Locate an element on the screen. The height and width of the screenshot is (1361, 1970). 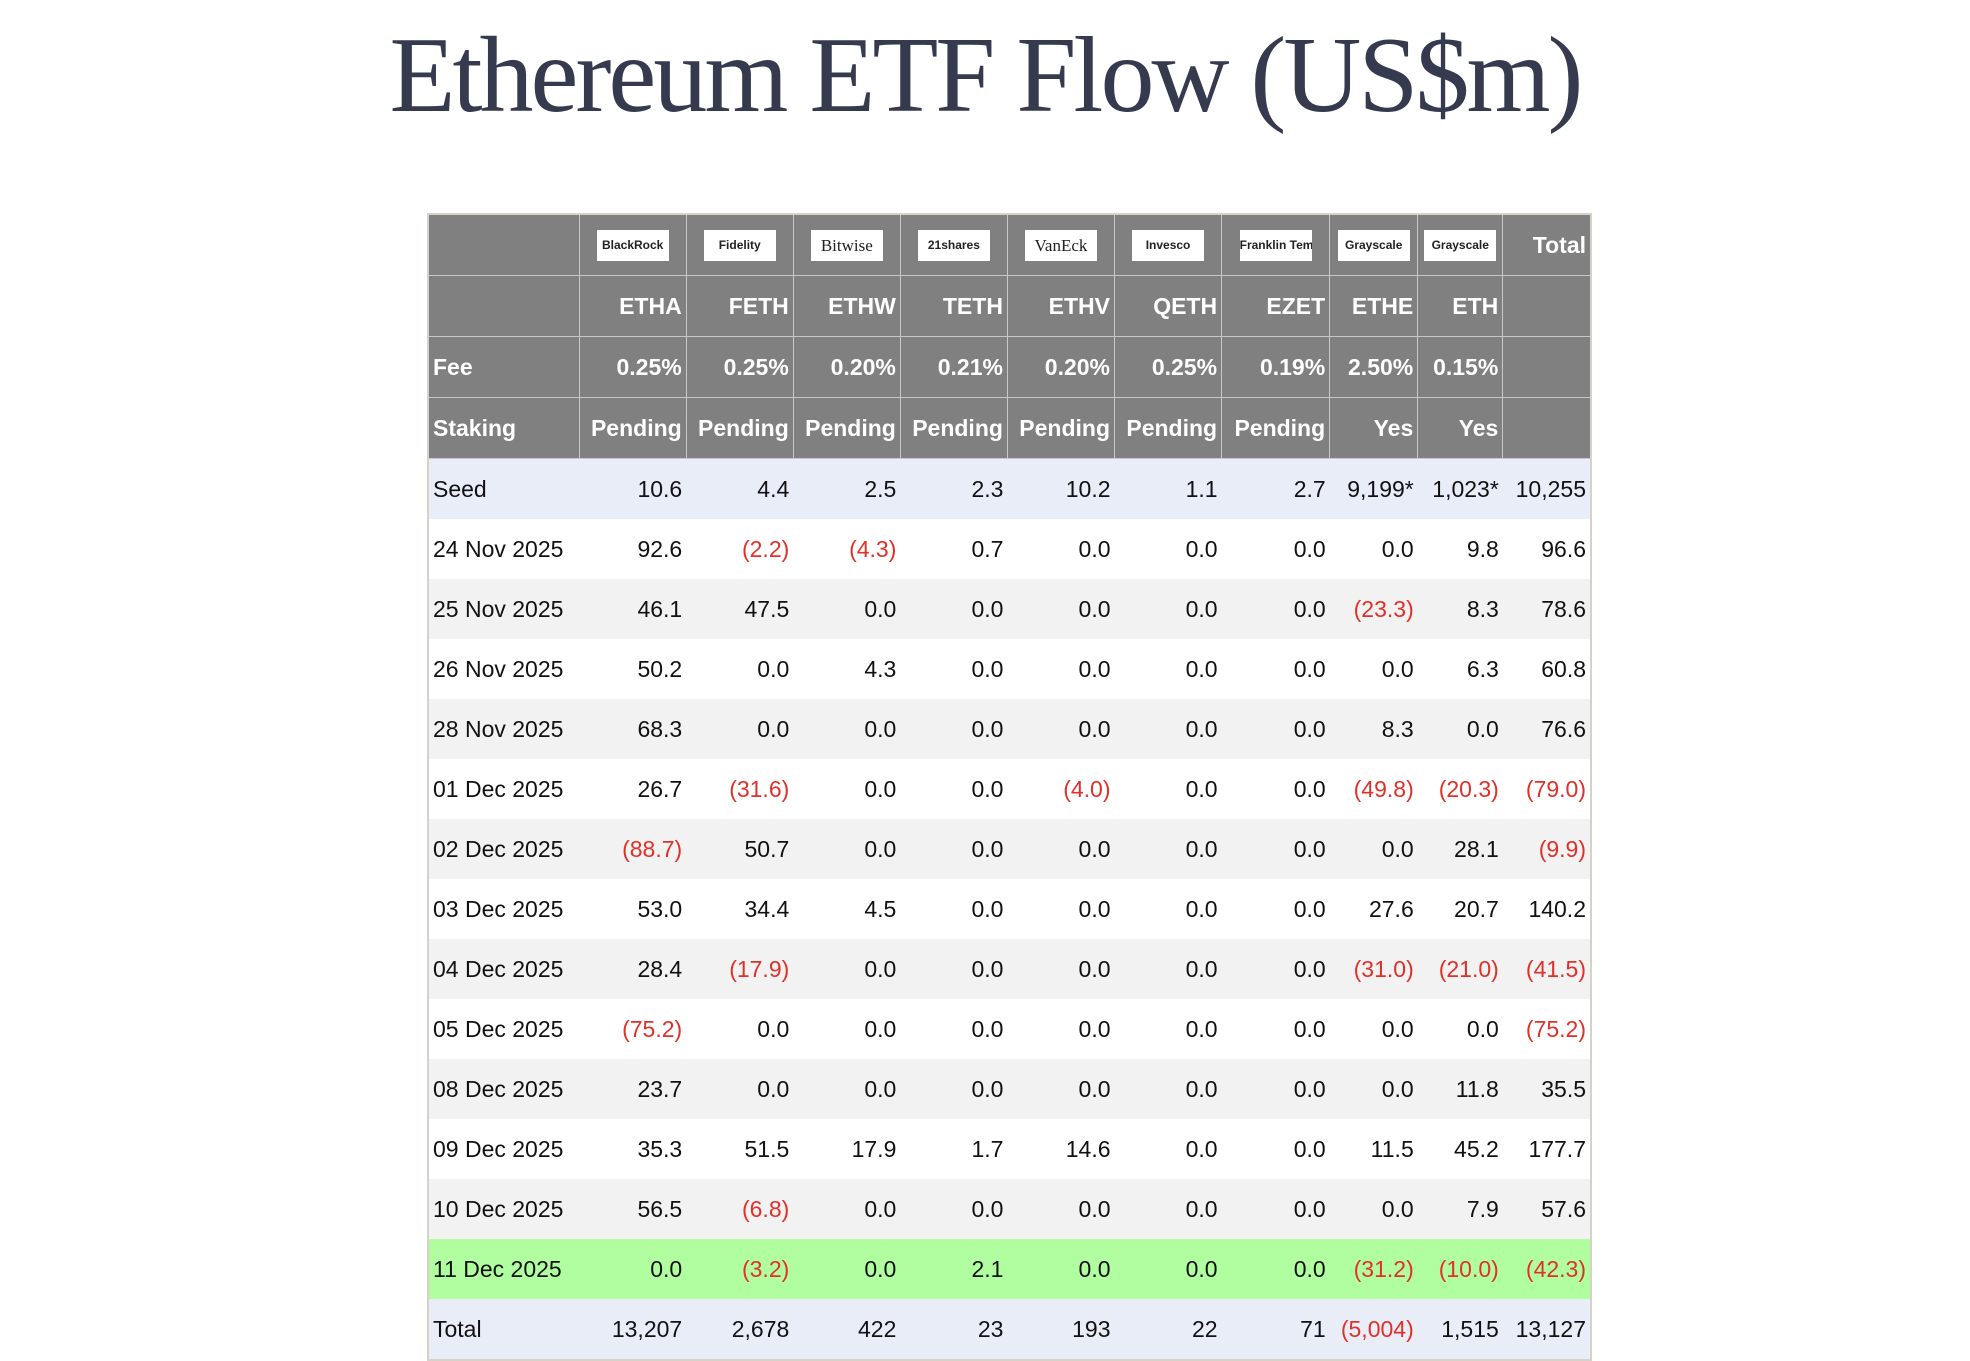
flow-cell: 20.7 is located at coordinates (1460, 909).